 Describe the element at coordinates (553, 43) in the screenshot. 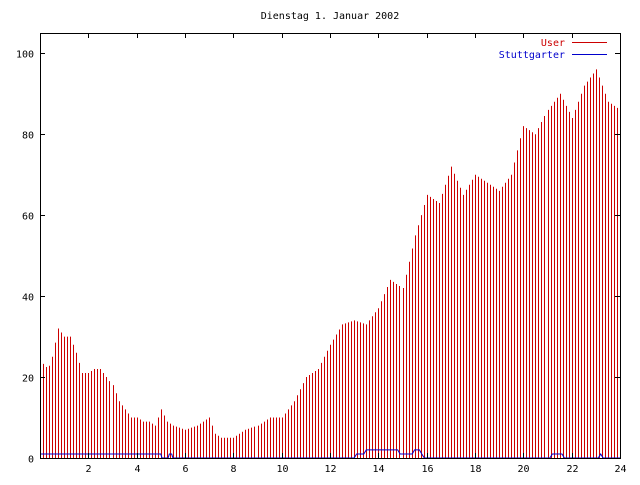

I see `legend-label: User` at that location.